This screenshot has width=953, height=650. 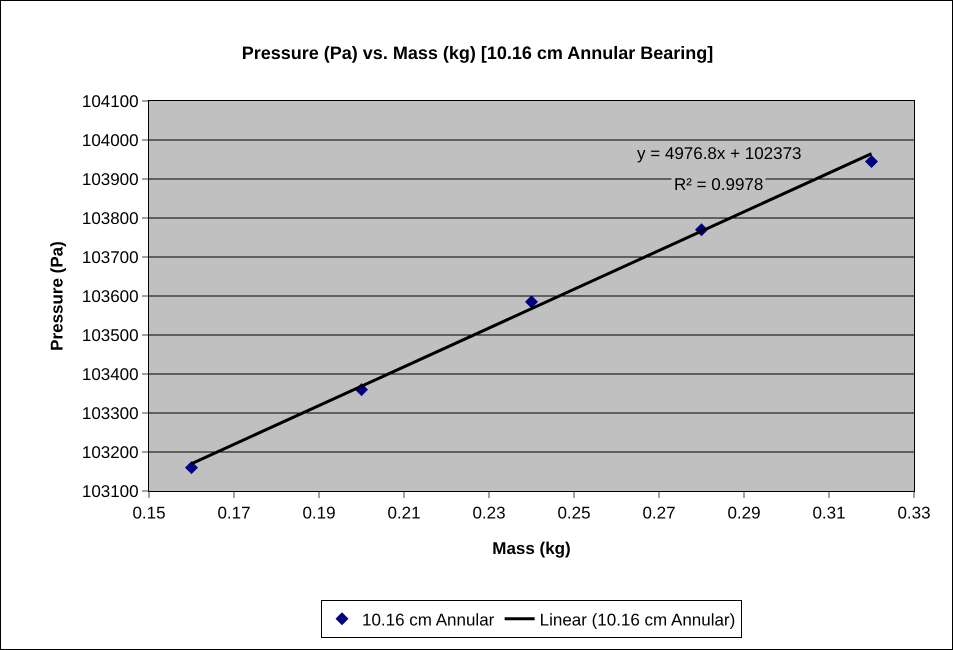 I want to click on chart-title: Pressure (Pa) vs. Mass (kg) [10.16 cm Annular Bearing], so click(x=478, y=53).